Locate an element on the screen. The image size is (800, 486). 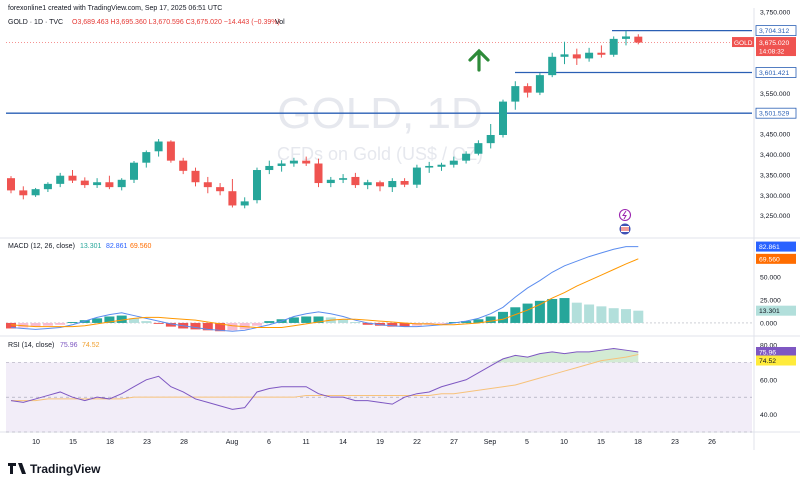
time-axis-label: 14 is located at coordinates (343, 442).